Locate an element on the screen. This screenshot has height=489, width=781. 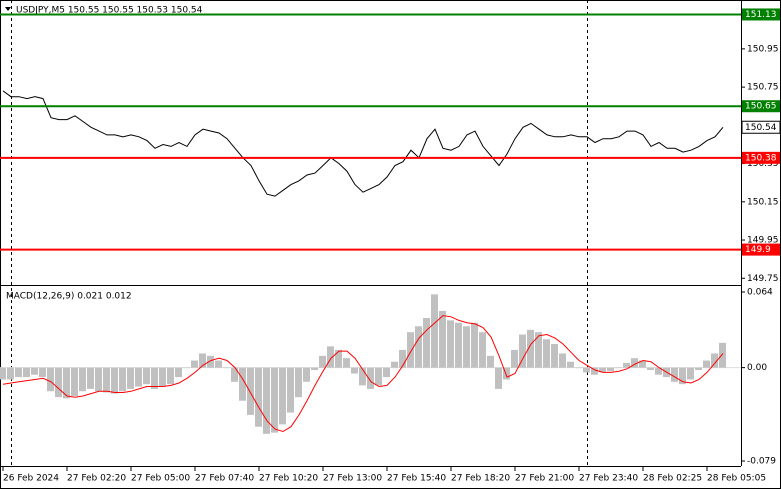
y-tick-label: 0.00 is located at coordinates (757, 368).